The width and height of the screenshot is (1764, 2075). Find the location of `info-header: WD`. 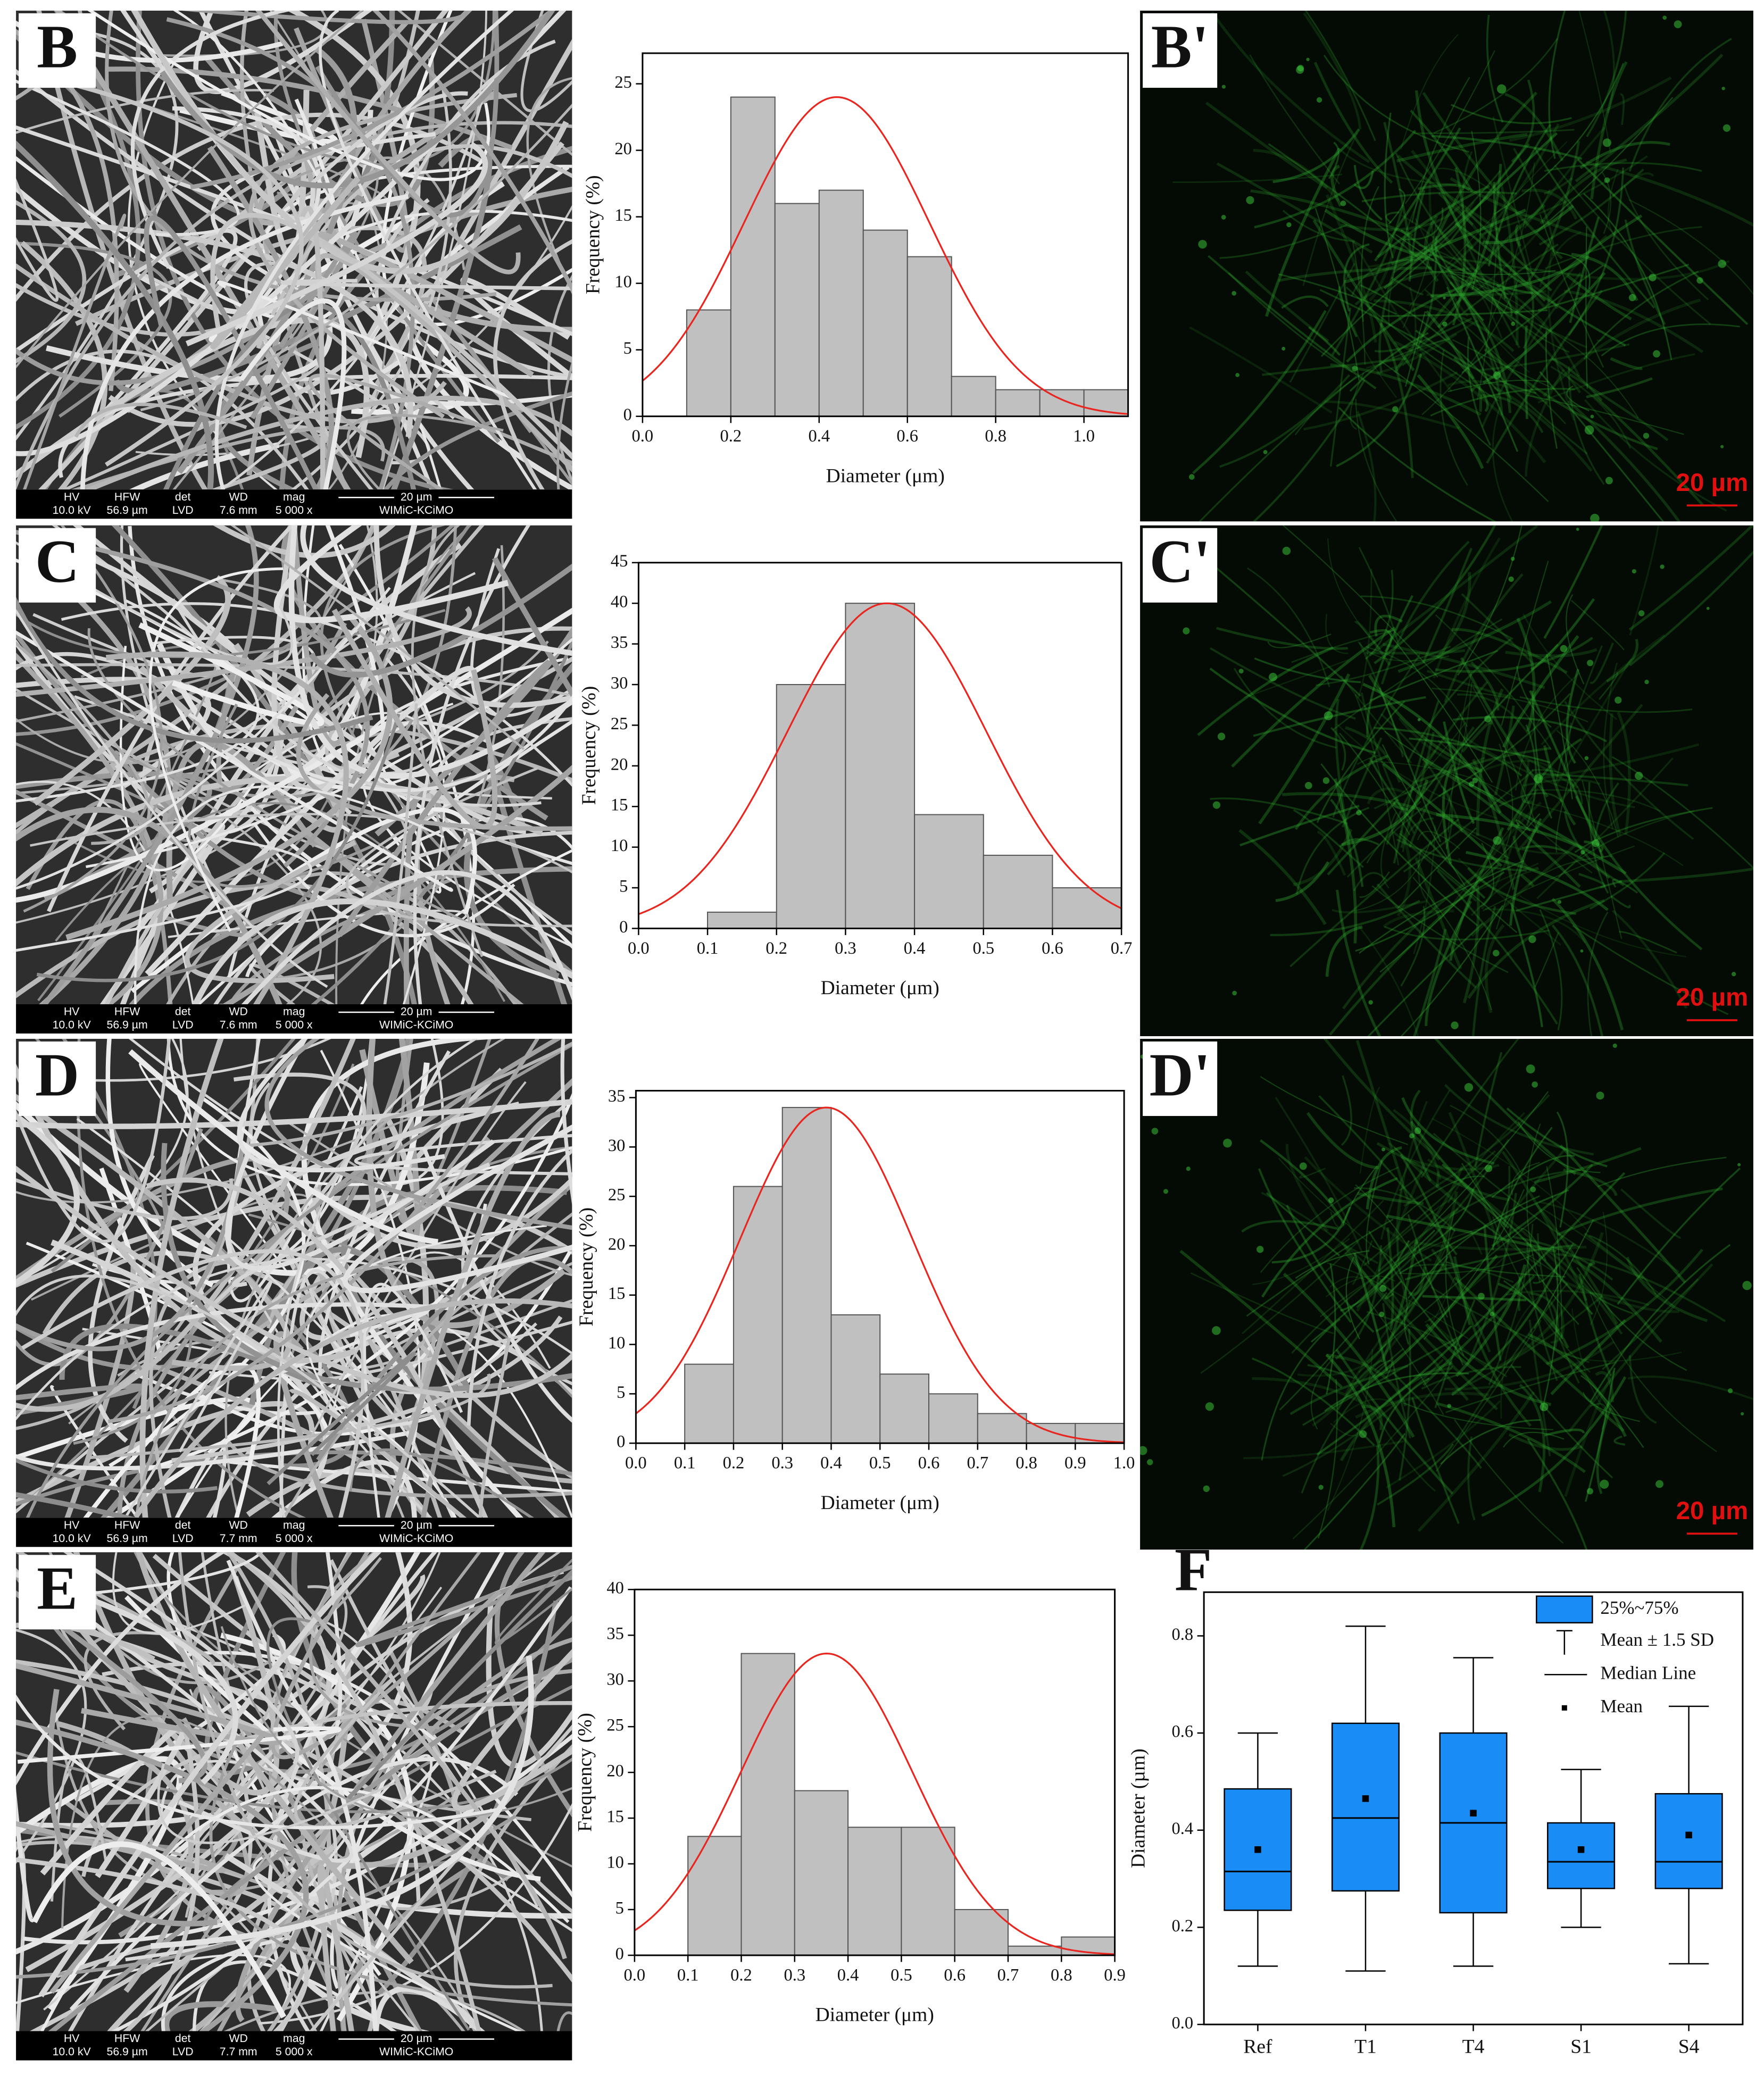

info-header: WD is located at coordinates (238, 1525).